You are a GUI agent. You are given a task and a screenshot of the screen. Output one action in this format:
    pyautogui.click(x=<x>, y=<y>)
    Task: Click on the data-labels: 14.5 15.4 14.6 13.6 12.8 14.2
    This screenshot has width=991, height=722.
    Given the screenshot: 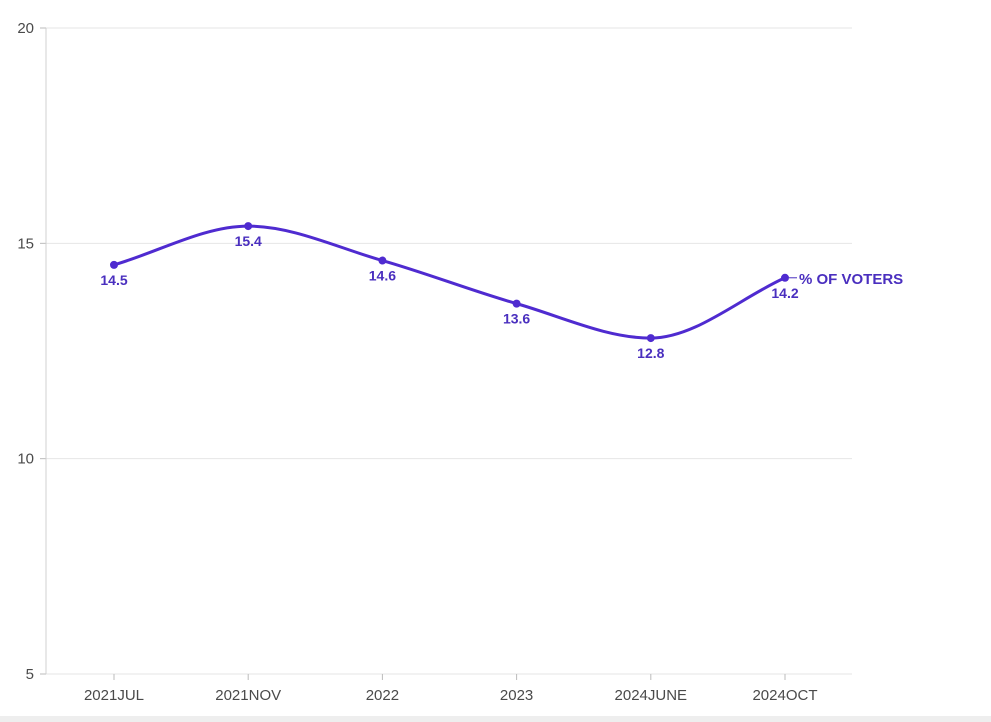 What is the action you would take?
    pyautogui.click(x=449, y=297)
    